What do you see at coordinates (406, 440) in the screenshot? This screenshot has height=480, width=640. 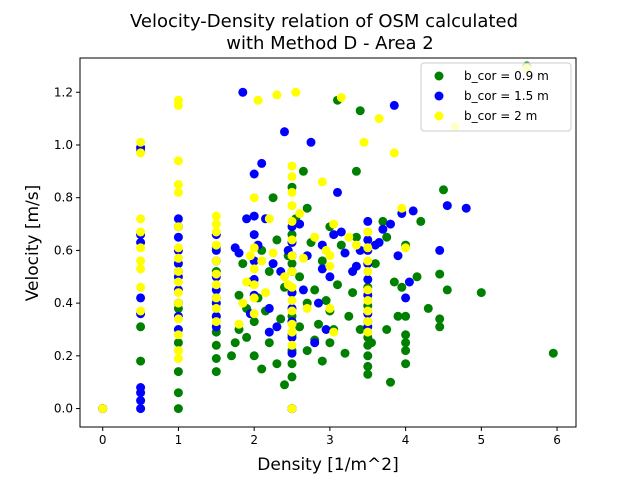 I see `x-tick-label: 4` at bounding box center [406, 440].